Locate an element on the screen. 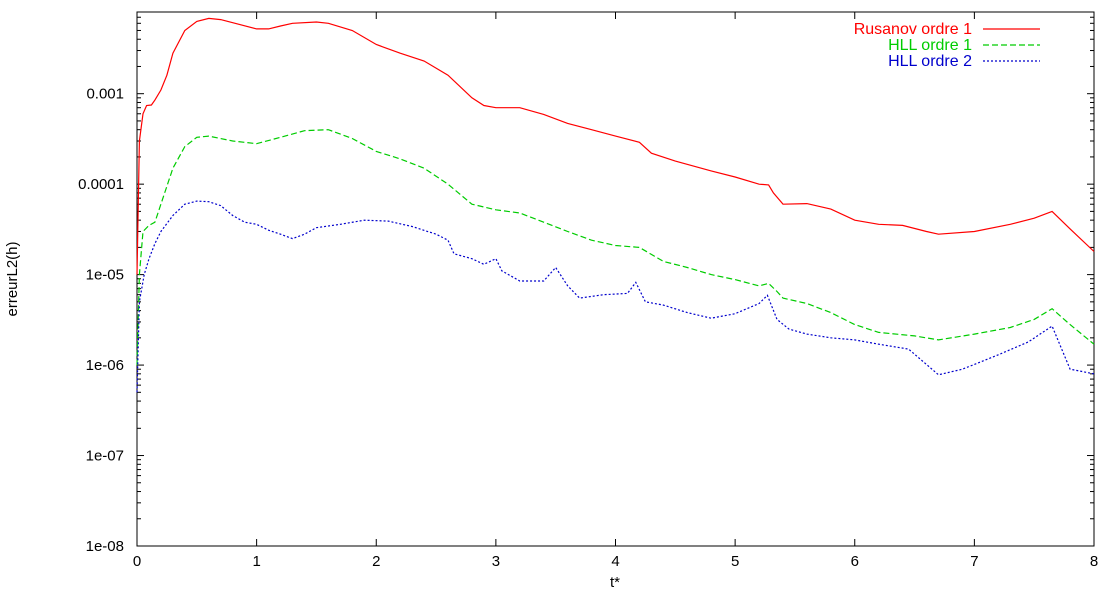 The image size is (1109, 597). x-tick-label: 7 is located at coordinates (974, 561).